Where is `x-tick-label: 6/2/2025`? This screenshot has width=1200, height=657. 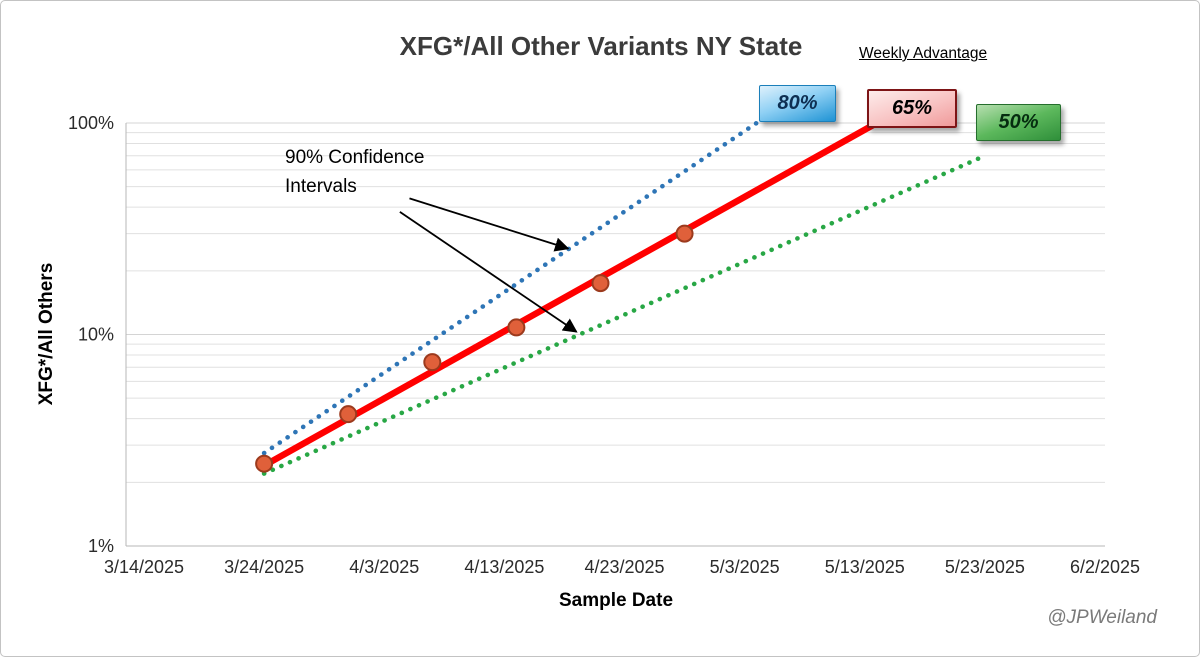 x-tick-label: 6/2/2025 is located at coordinates (1105, 567).